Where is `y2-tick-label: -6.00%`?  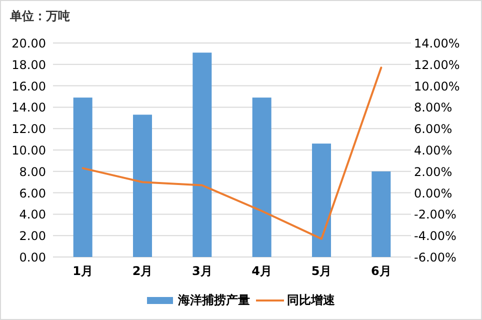
y2-tick-label: -6.00% is located at coordinates (435, 257).